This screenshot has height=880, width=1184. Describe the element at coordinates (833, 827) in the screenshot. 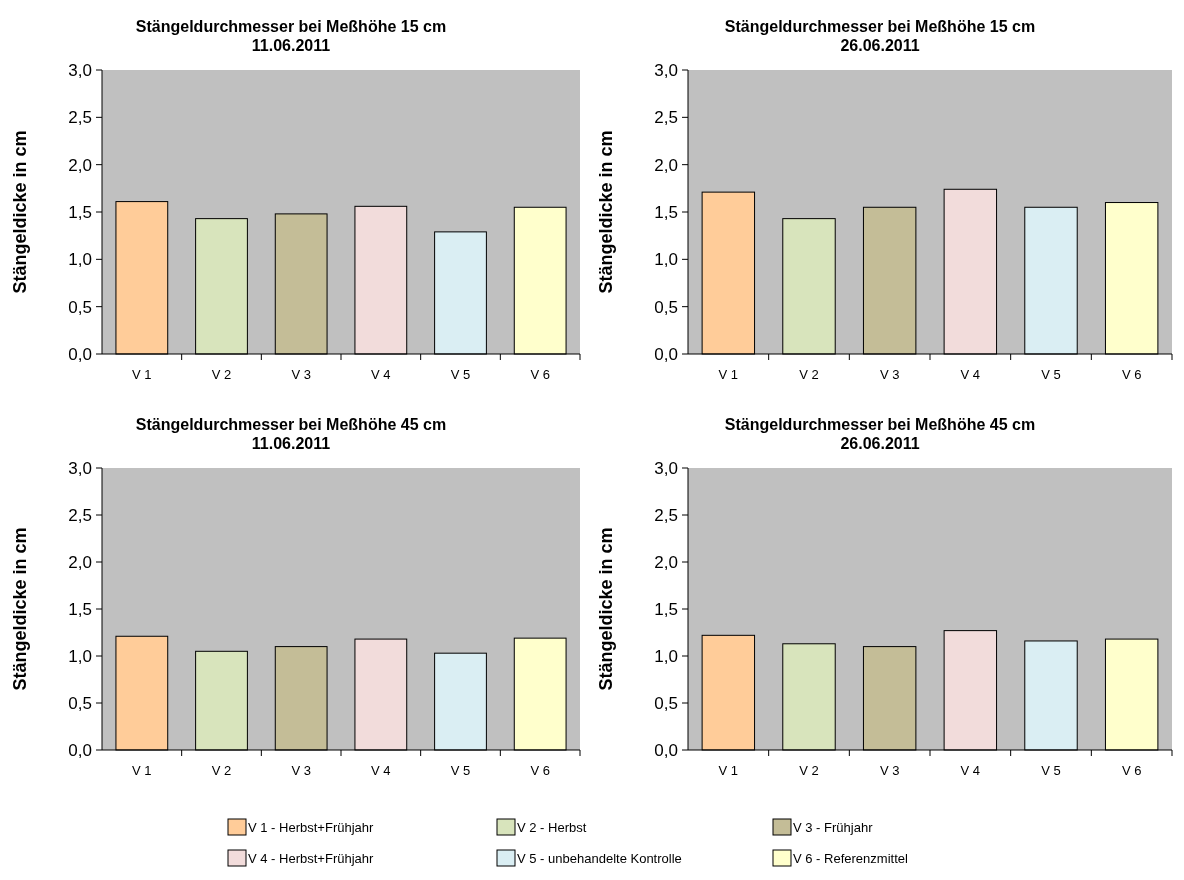

I see `category-label: V 3 - Frühjahr` at that location.